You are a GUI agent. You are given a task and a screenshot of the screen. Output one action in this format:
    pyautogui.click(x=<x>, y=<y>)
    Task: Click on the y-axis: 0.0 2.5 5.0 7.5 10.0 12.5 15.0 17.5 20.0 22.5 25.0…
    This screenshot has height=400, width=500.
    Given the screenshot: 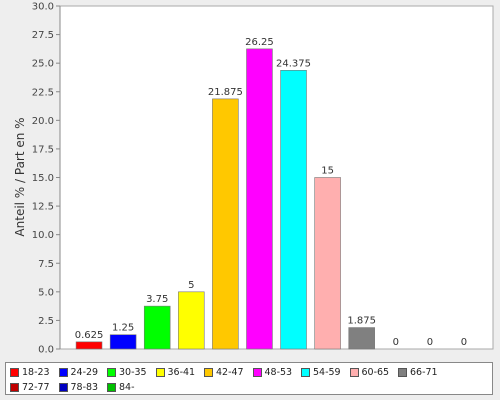 What is the action you would take?
    pyautogui.click(x=46, y=179)
    